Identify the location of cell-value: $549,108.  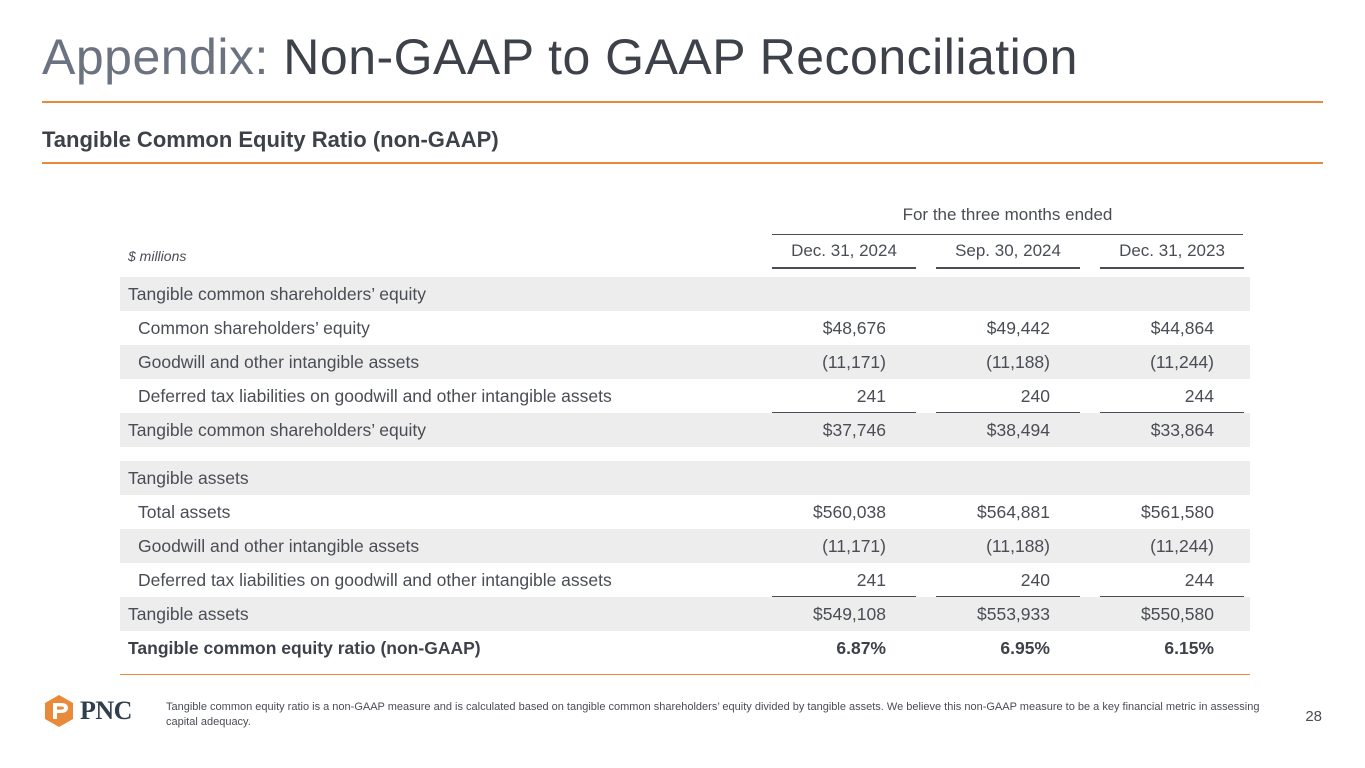
(849, 614).